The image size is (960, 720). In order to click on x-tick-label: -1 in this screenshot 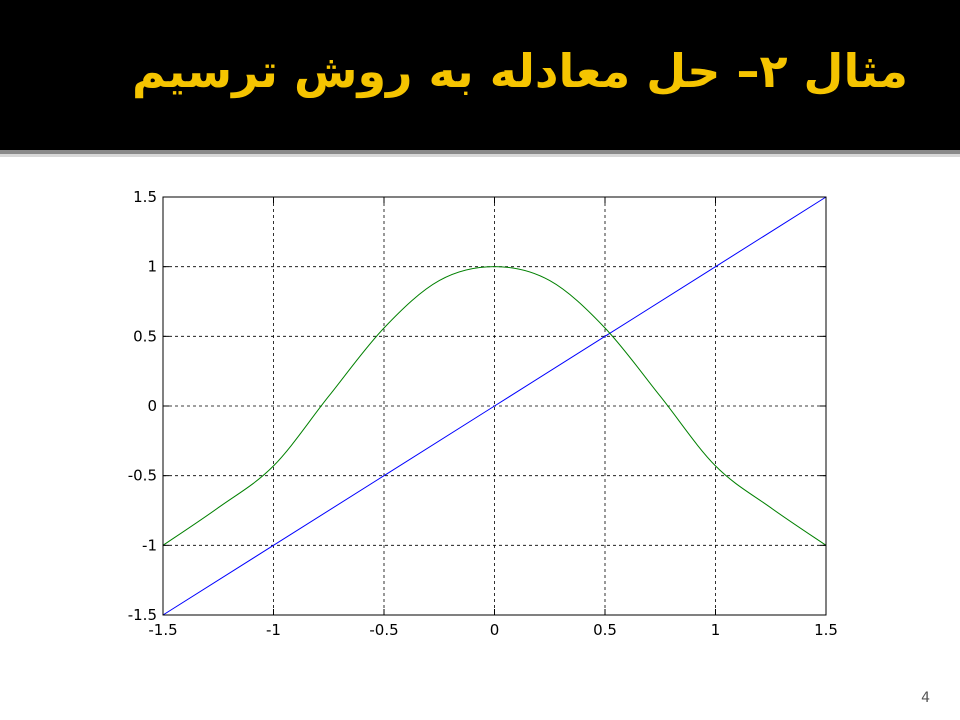, I will do `click(273, 630)`.